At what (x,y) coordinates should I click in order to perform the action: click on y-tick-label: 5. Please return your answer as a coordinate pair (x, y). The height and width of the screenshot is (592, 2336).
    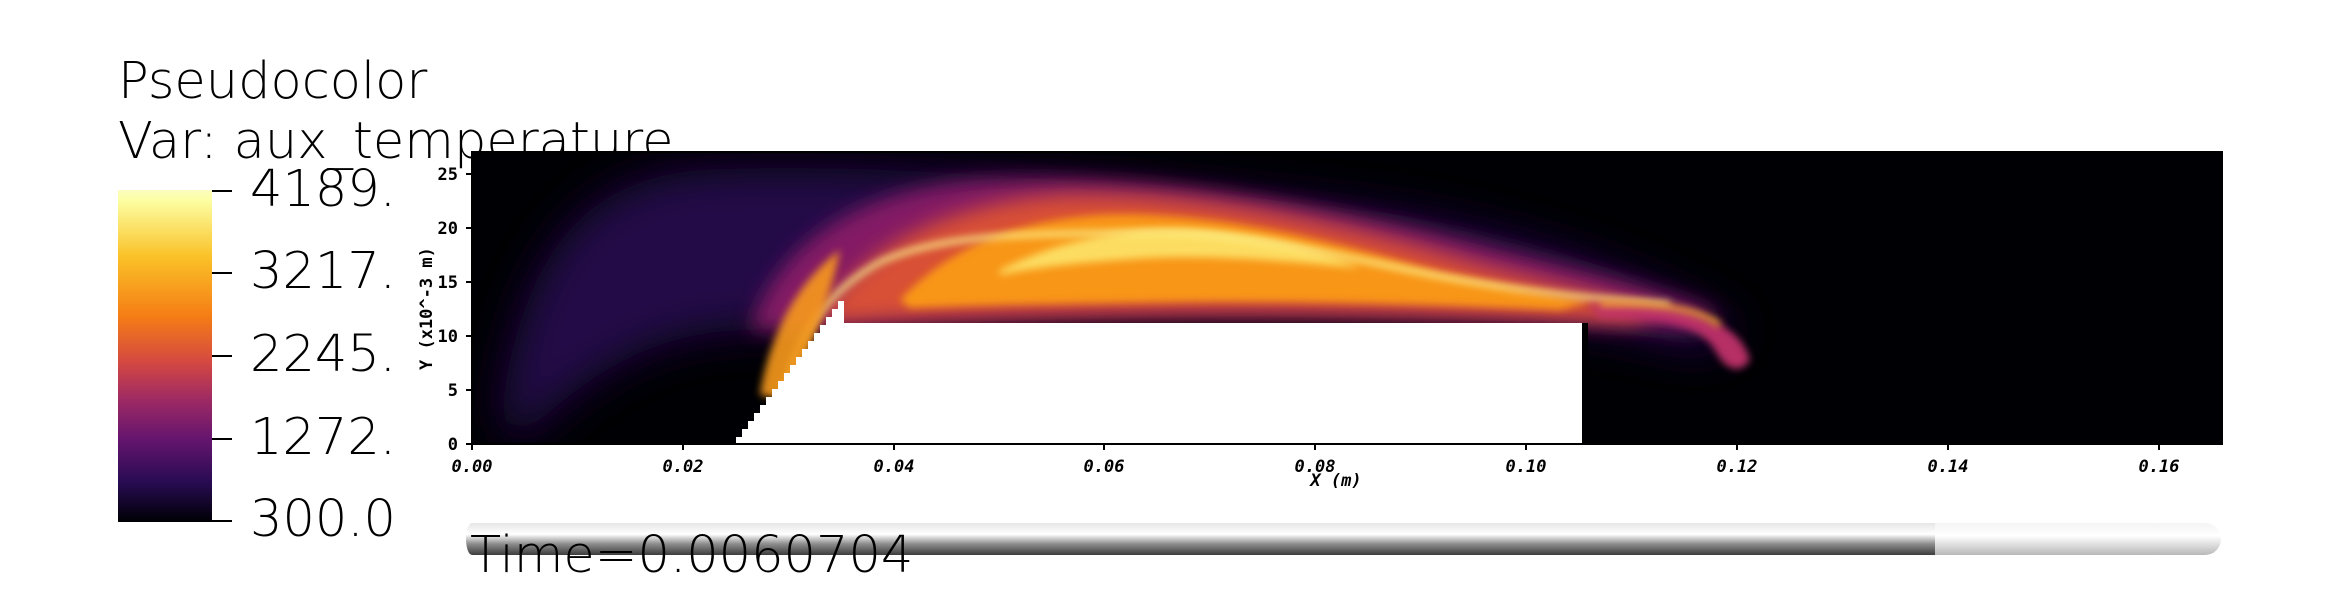
    Looking at the image, I should click on (453, 391).